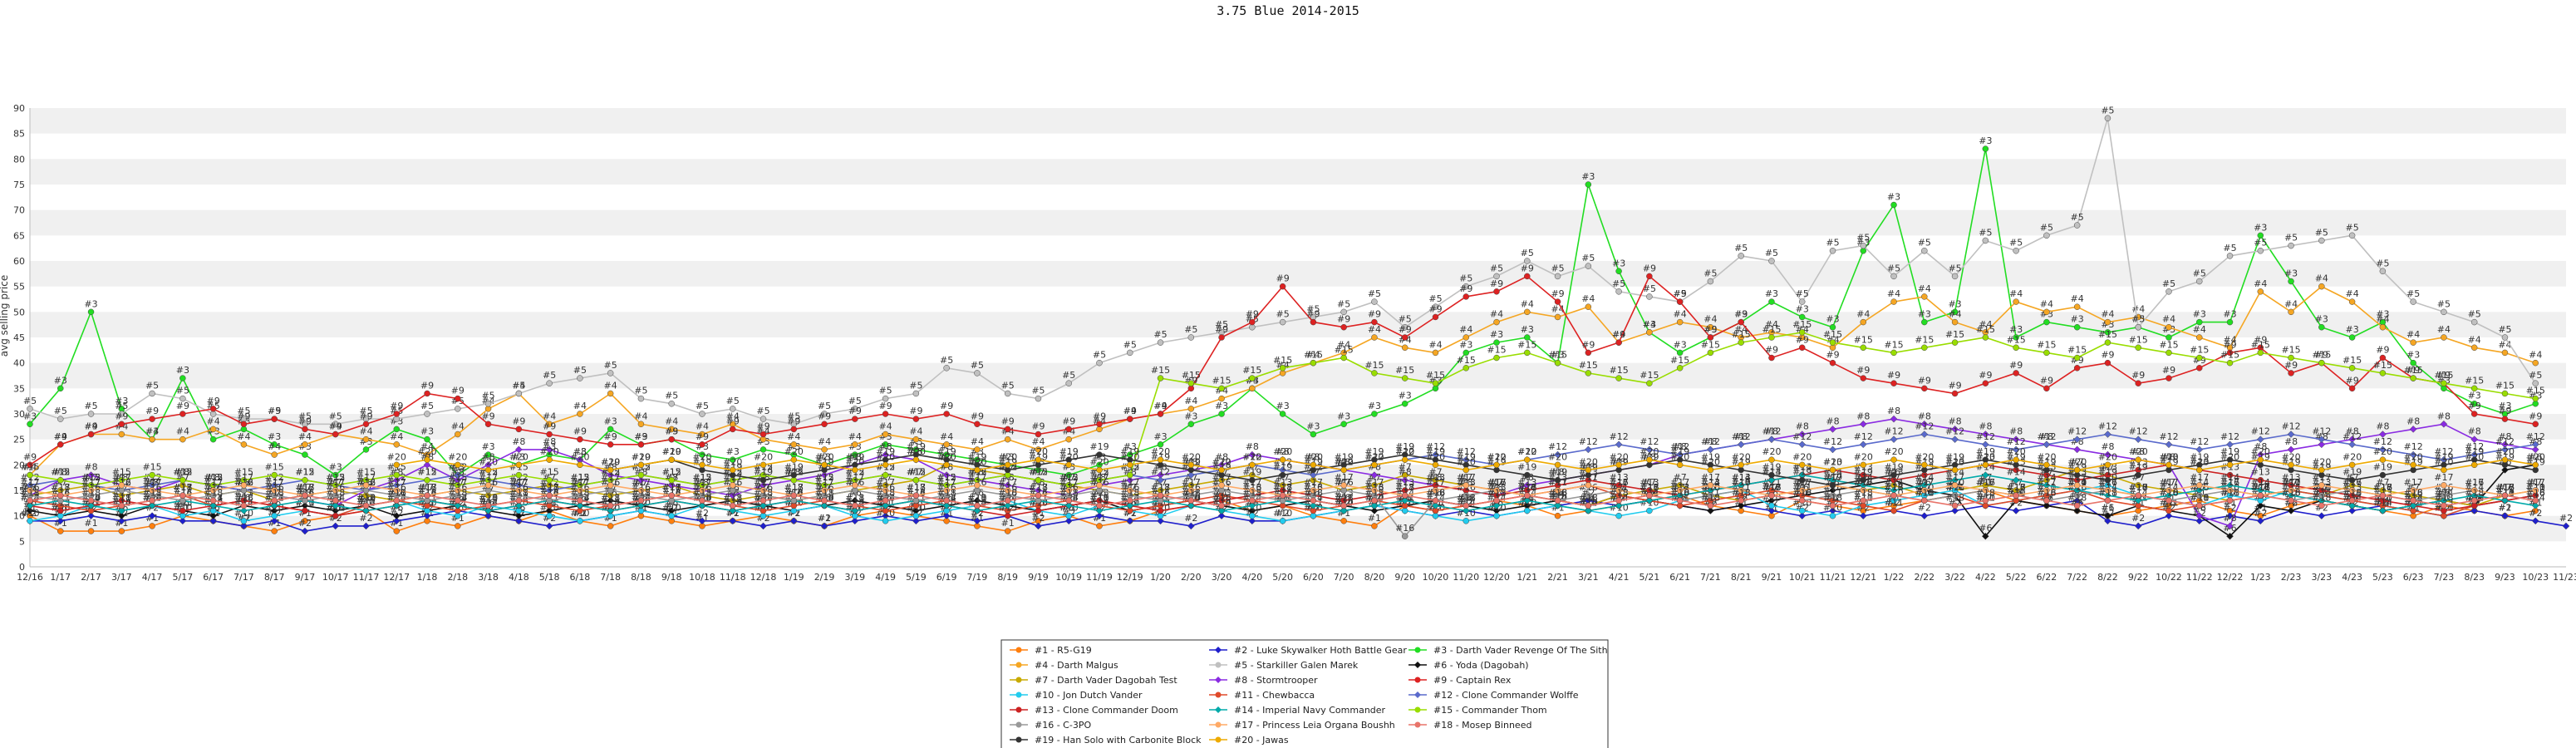 Image resolution: width=2576 pixels, height=748 pixels. Describe the element at coordinates (19, 516) in the screenshot. I see `y-tick-label: 10` at that location.